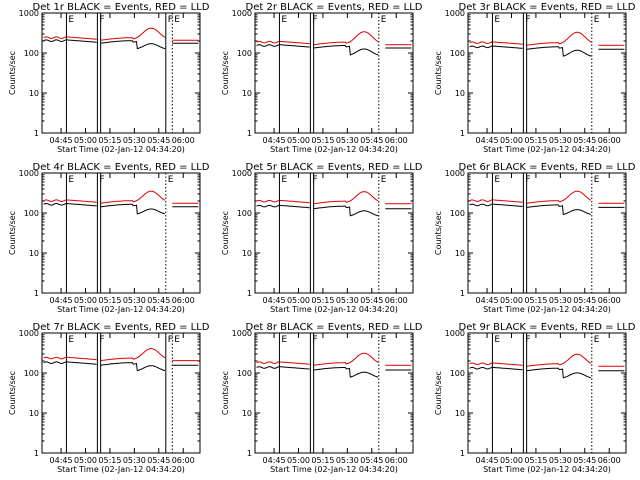  Describe the element at coordinates (547, 167) in the screenshot. I see `chart-title: Det 6r BLACK = Events, RED = LLD` at that location.